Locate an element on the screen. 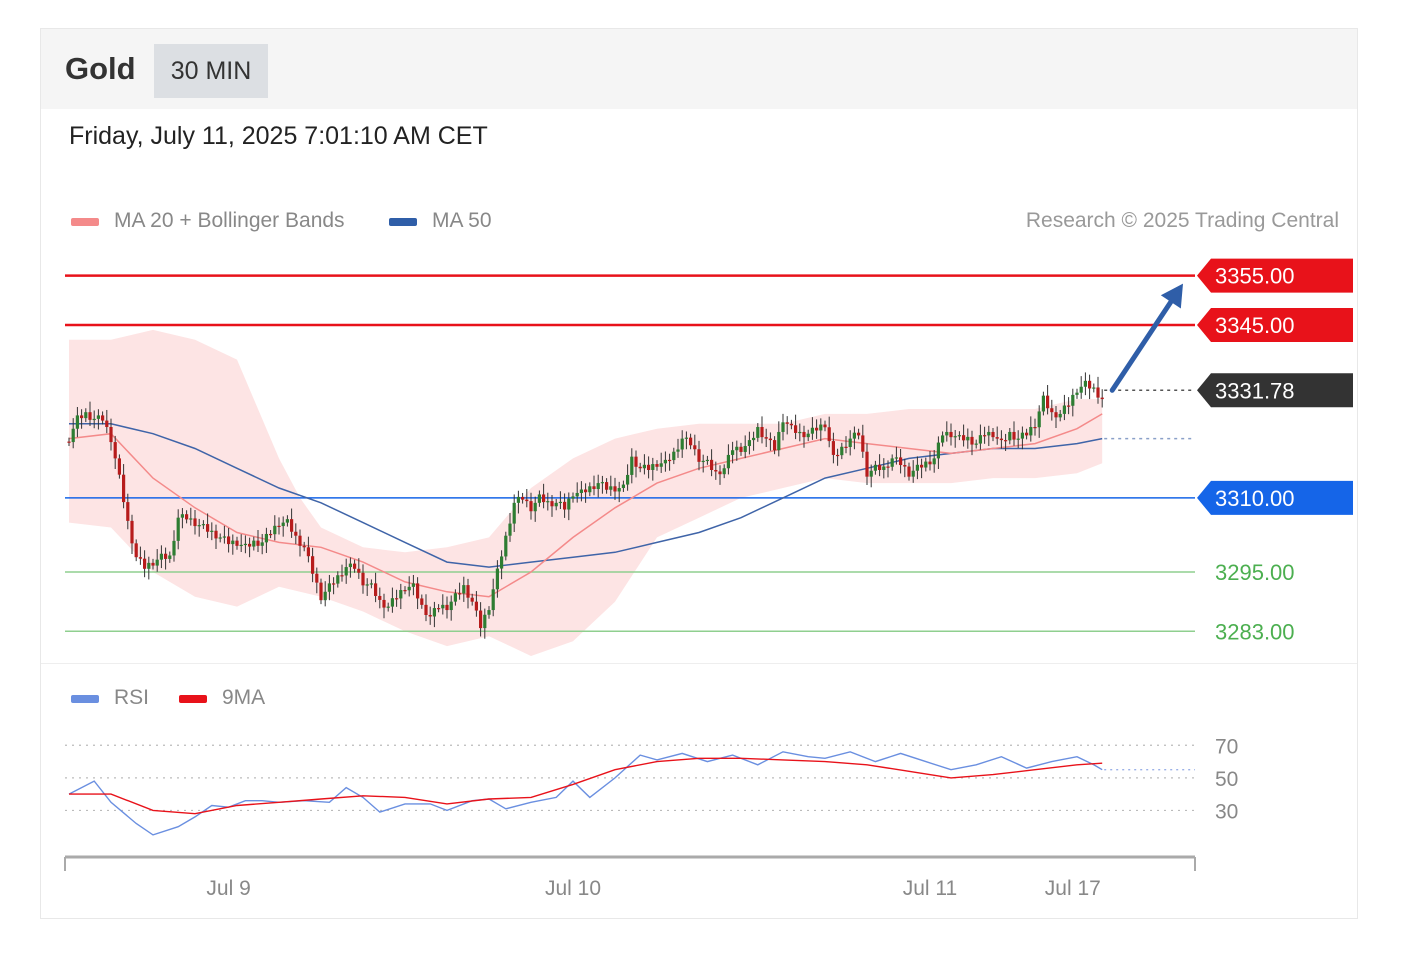 The height and width of the screenshot is (964, 1412). rsi-ma-line is located at coordinates (586, 786).